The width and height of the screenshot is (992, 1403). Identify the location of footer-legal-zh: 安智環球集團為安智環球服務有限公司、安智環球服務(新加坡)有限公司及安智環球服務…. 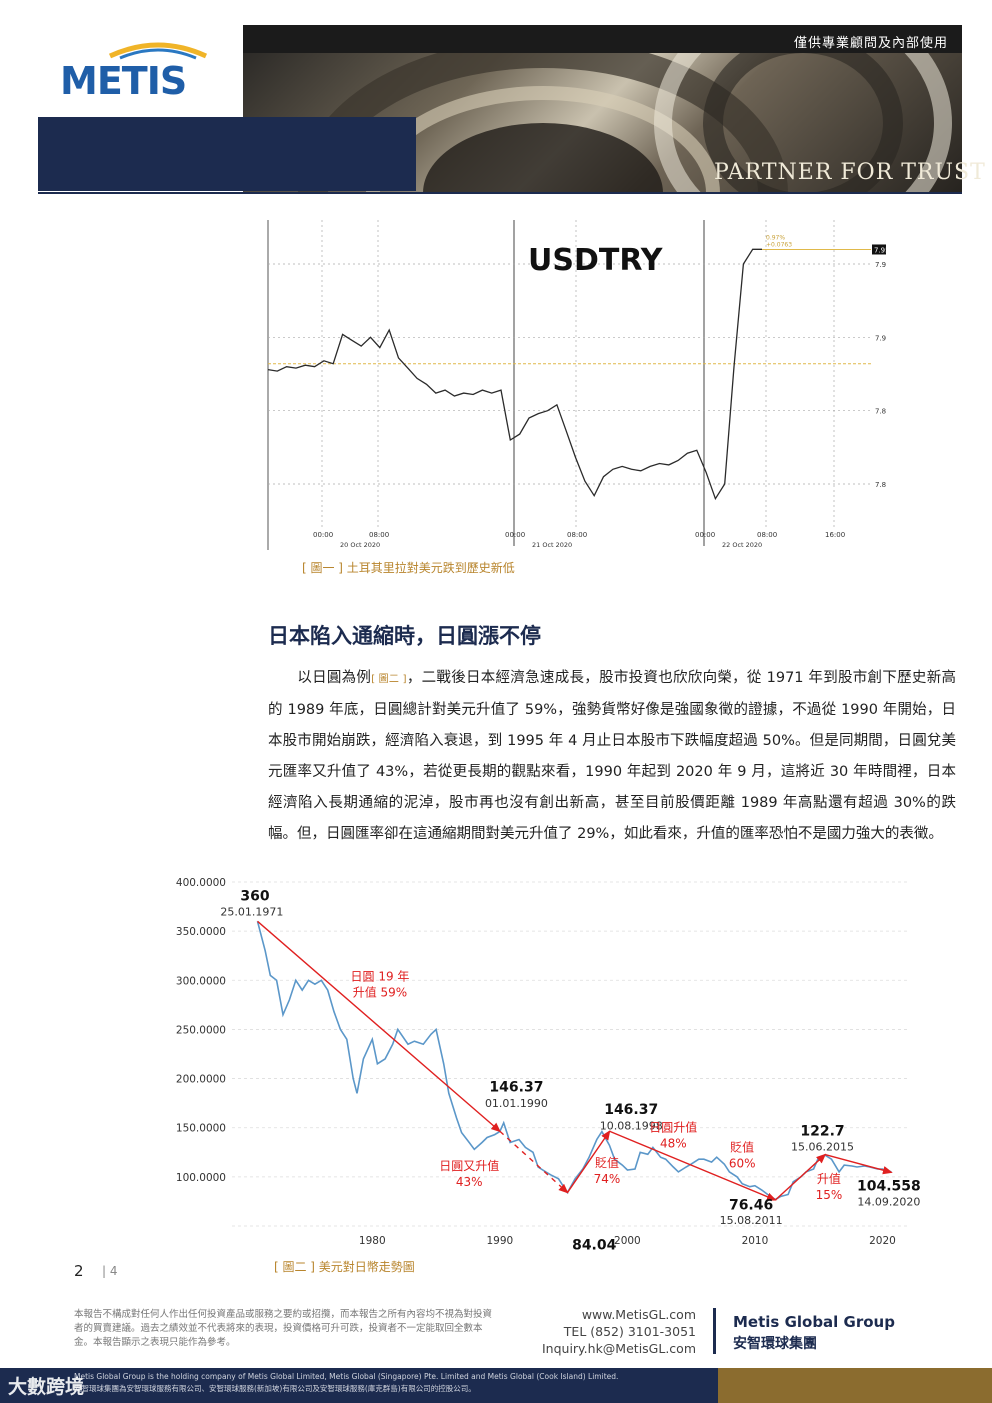
(275, 1388).